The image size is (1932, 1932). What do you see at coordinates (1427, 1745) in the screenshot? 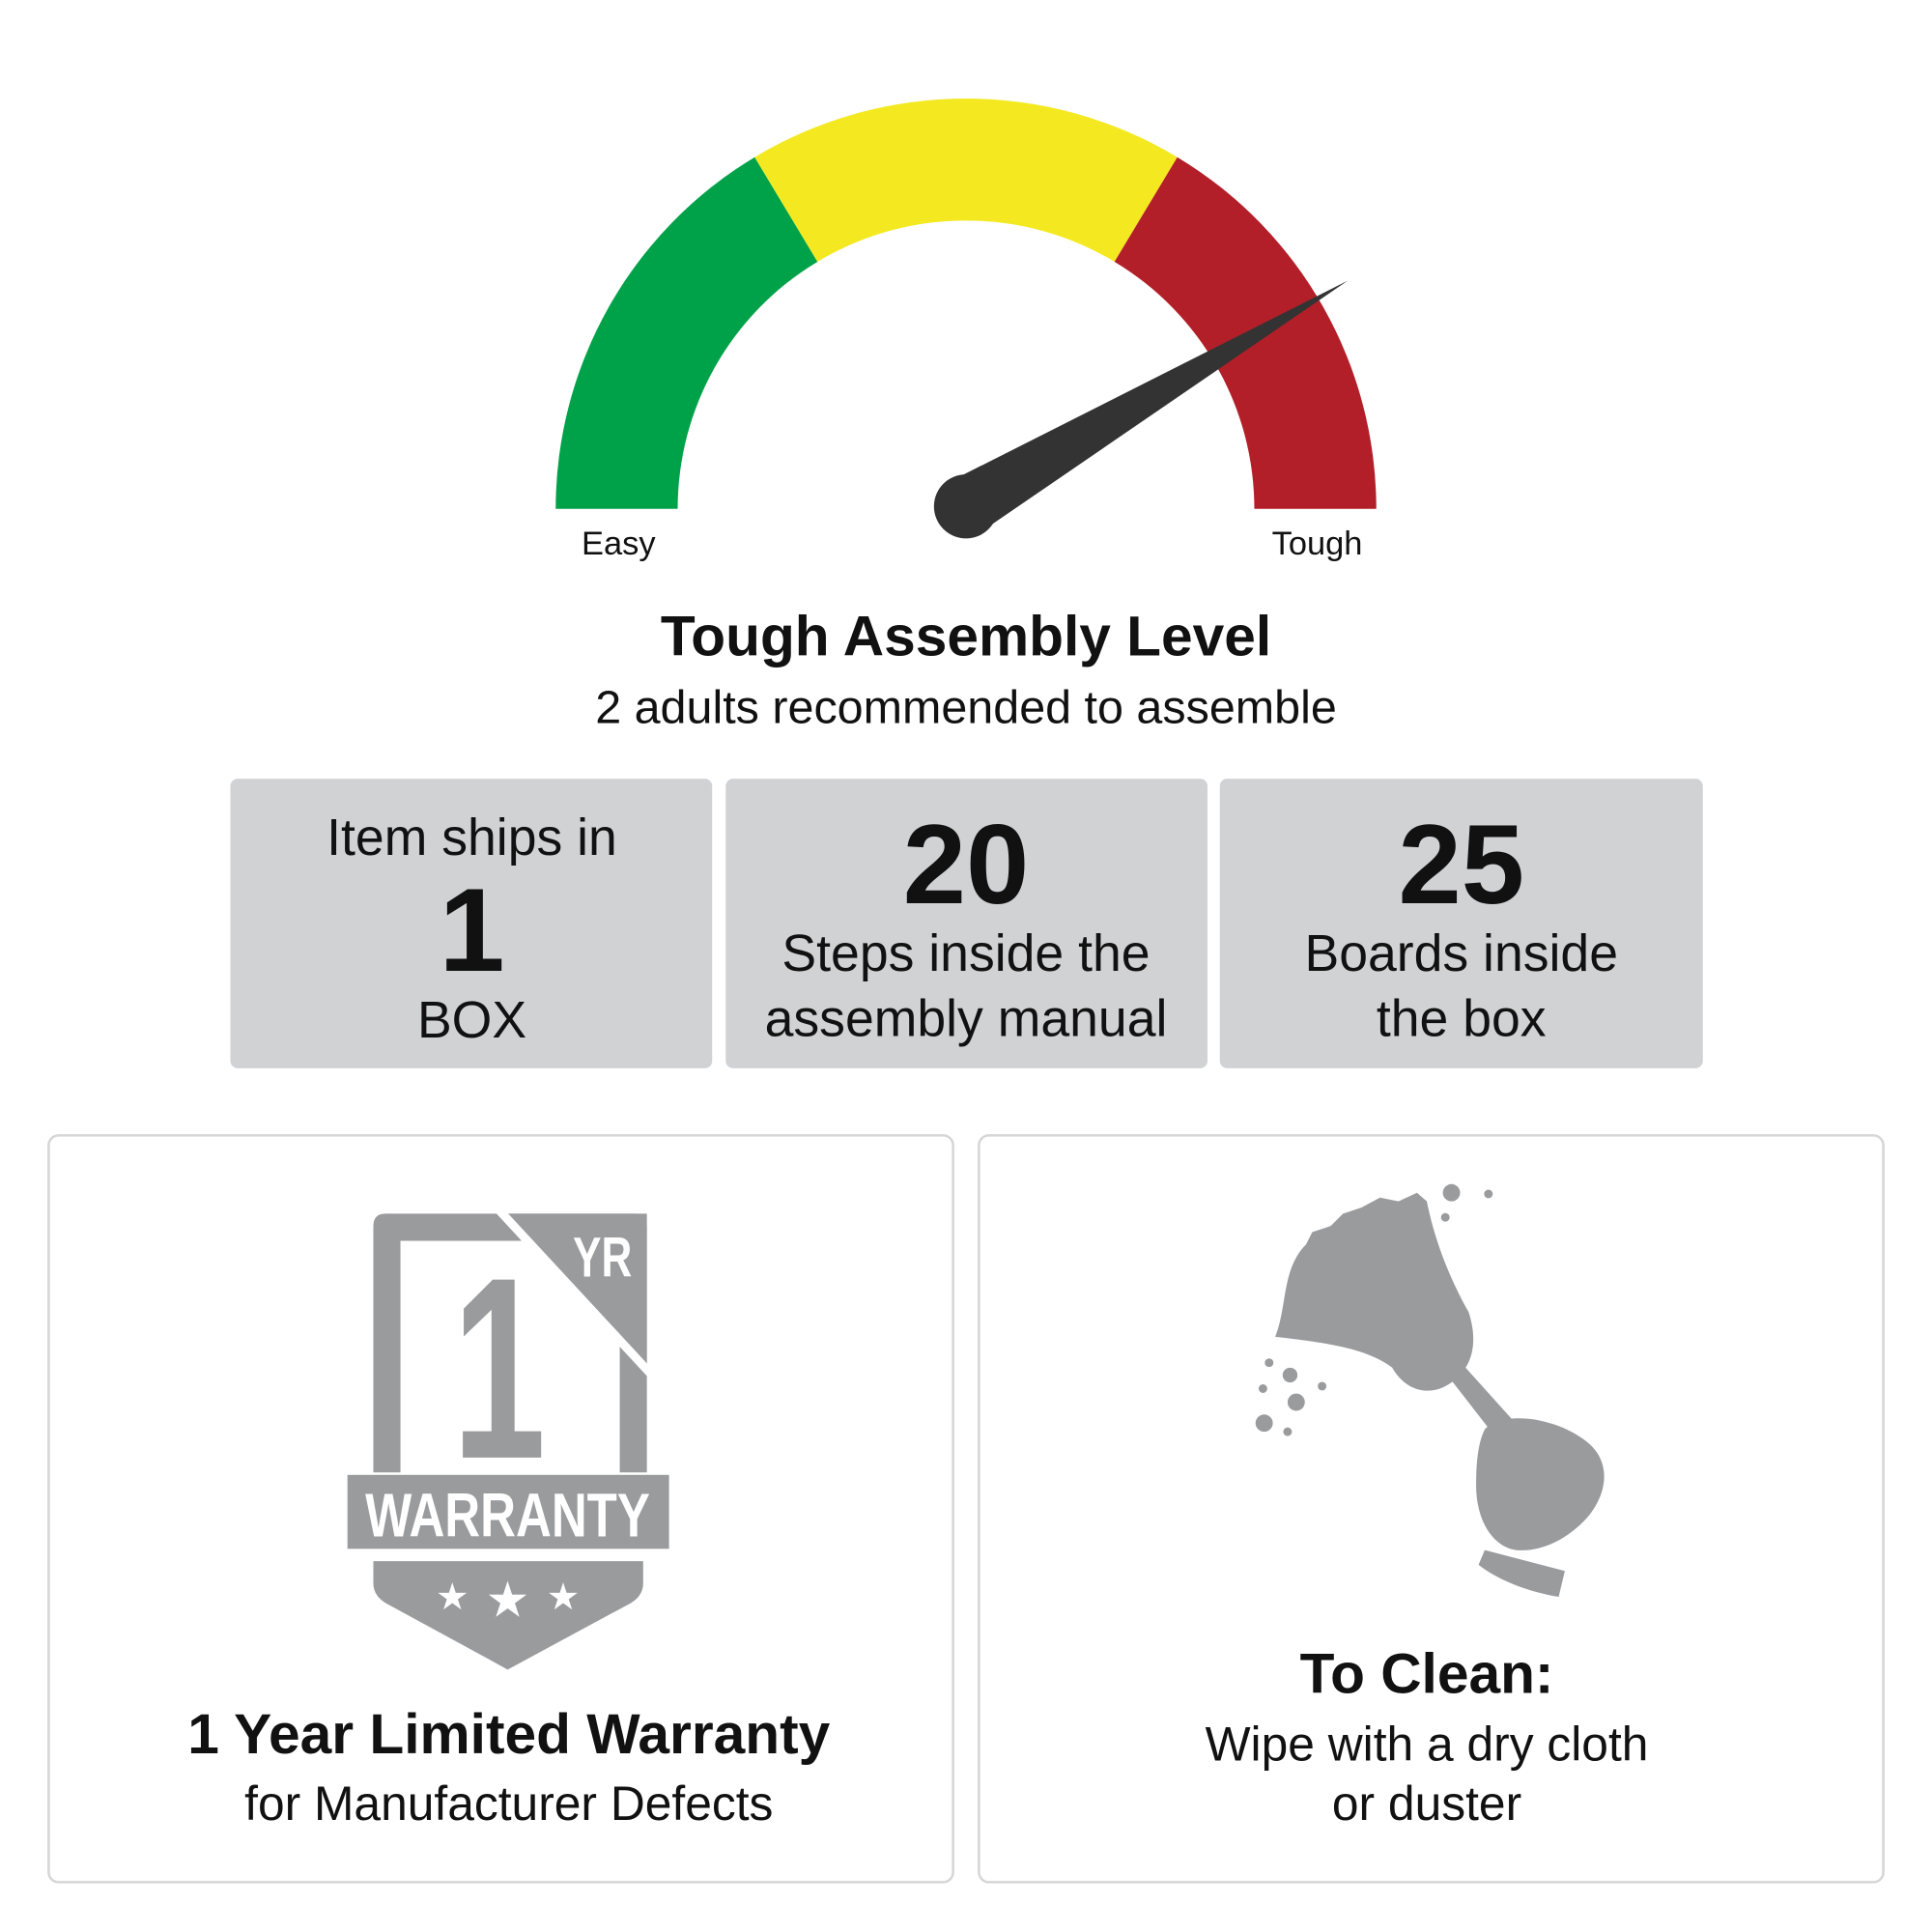
I see `cleaning-line-1: Wipe with a dry cloth` at bounding box center [1427, 1745].